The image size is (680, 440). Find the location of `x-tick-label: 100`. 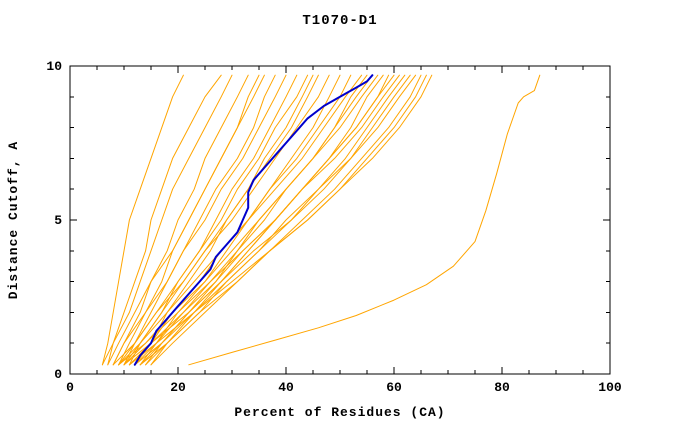

x-tick-label: 100 is located at coordinates (610, 387).